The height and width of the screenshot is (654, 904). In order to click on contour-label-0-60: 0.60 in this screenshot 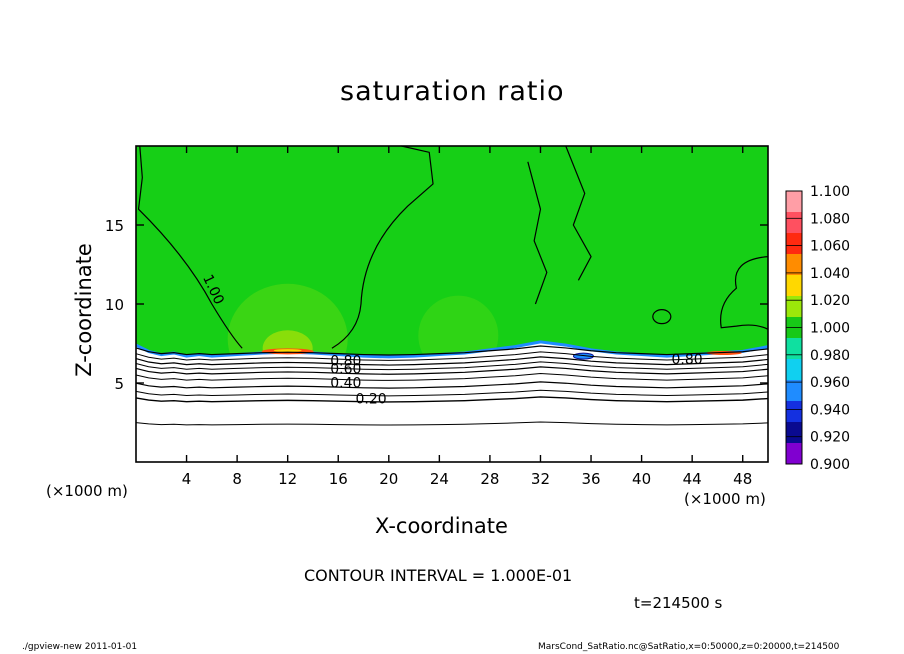, I will do `click(345, 370)`.